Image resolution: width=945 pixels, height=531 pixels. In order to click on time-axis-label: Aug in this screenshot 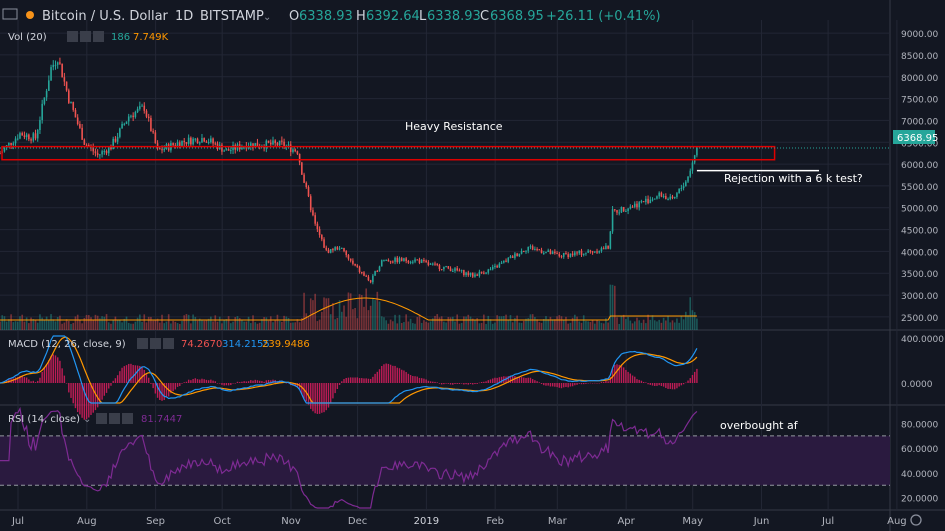, I will do `click(897, 521)`.